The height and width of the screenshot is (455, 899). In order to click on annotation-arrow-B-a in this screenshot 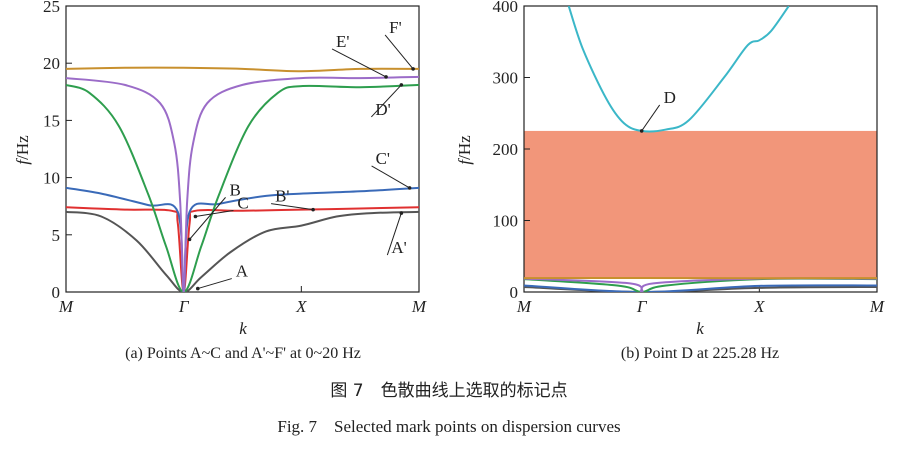, I will do `click(207, 218)`.